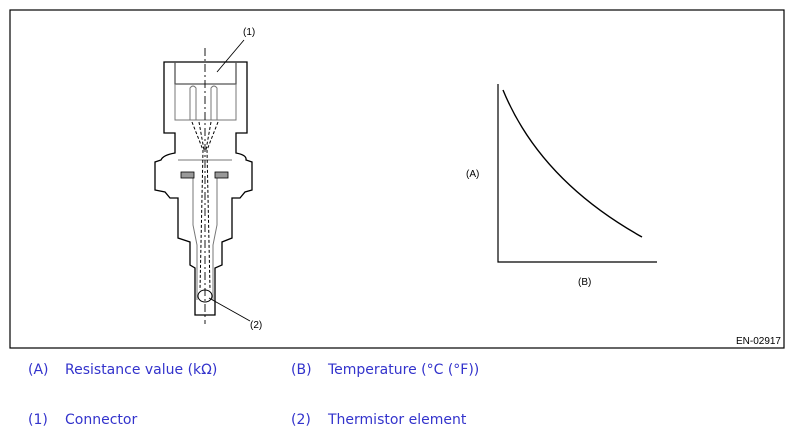  What do you see at coordinates (584, 282) in the screenshot?
I see `x-axis-label: (B)` at bounding box center [584, 282].